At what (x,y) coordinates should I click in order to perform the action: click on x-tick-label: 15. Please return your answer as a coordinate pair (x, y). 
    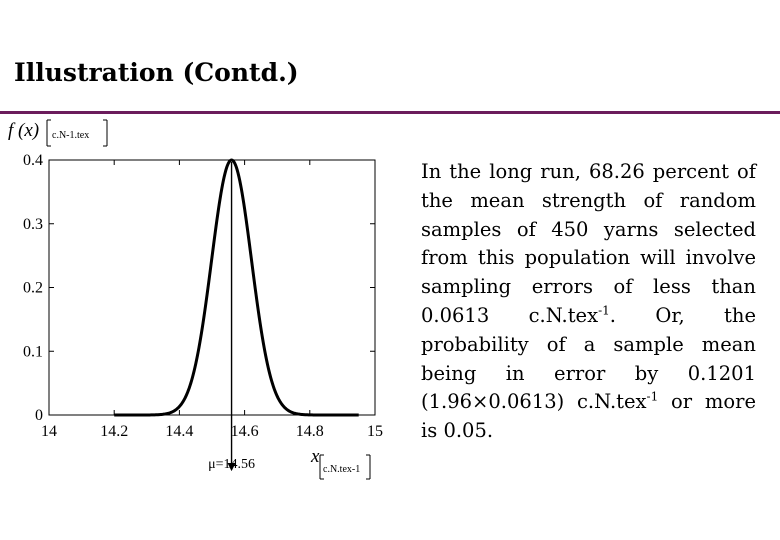
    Looking at the image, I should click on (375, 431).